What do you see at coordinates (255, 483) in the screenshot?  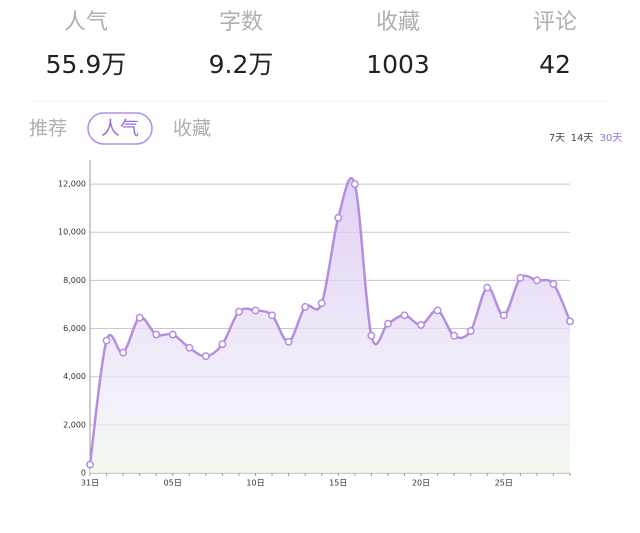 I see `x-tick-label: 10日` at bounding box center [255, 483].